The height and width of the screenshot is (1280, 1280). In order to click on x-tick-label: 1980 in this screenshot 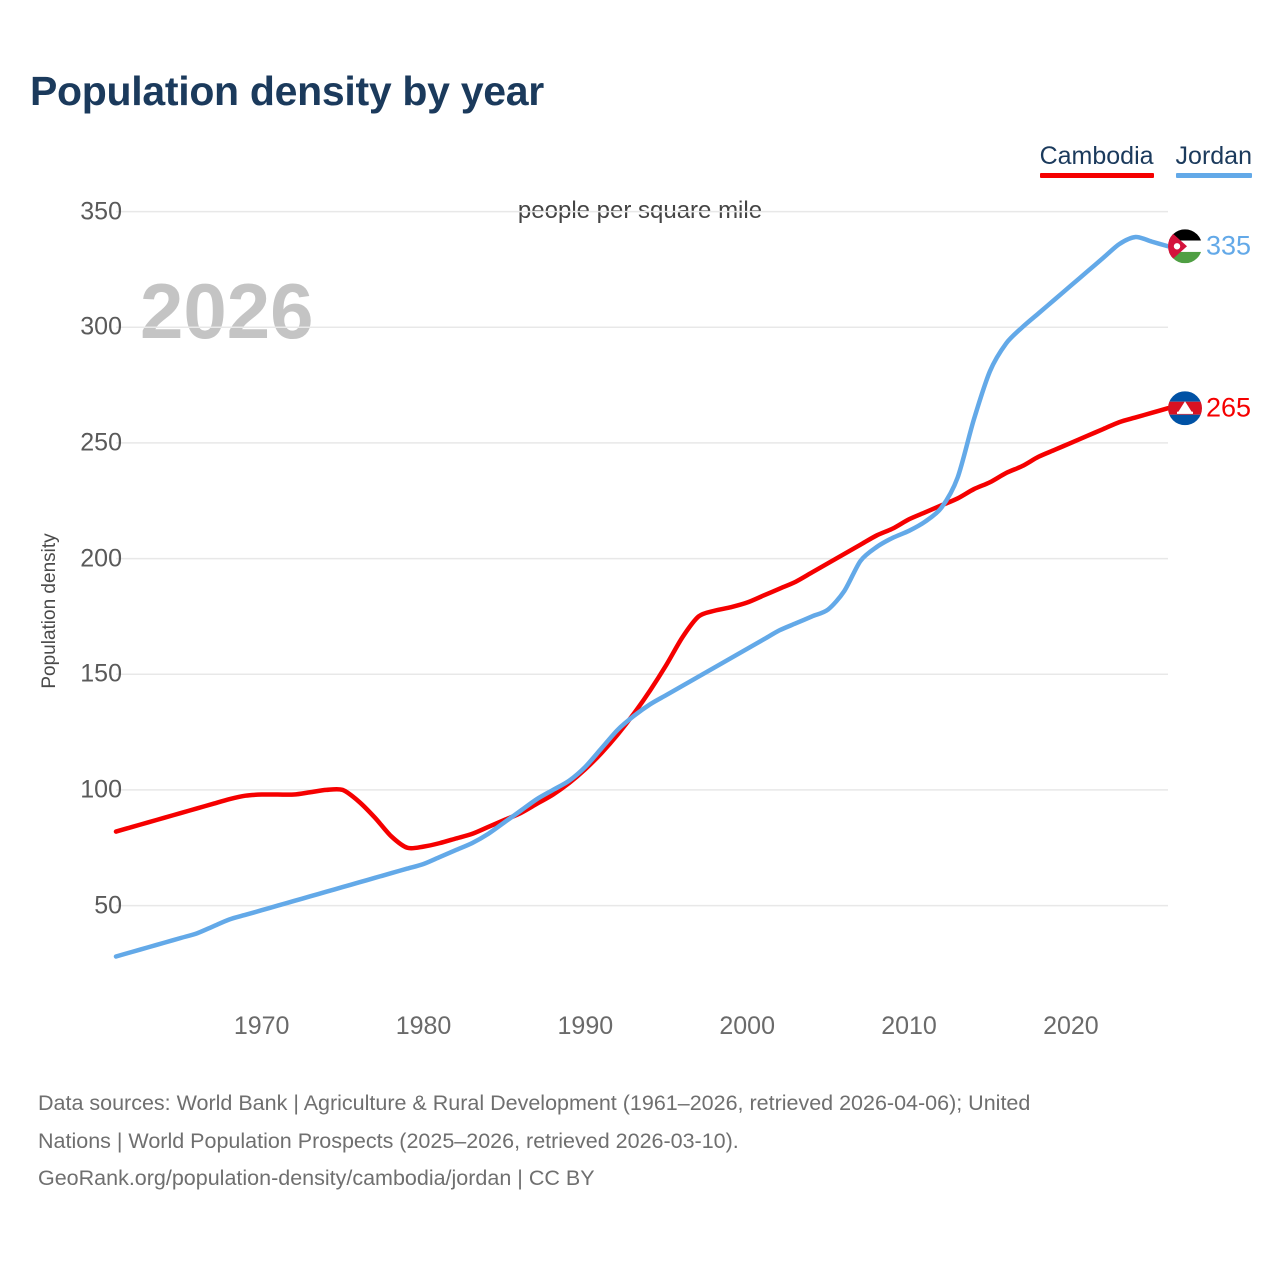, I will do `click(423, 1026)`.